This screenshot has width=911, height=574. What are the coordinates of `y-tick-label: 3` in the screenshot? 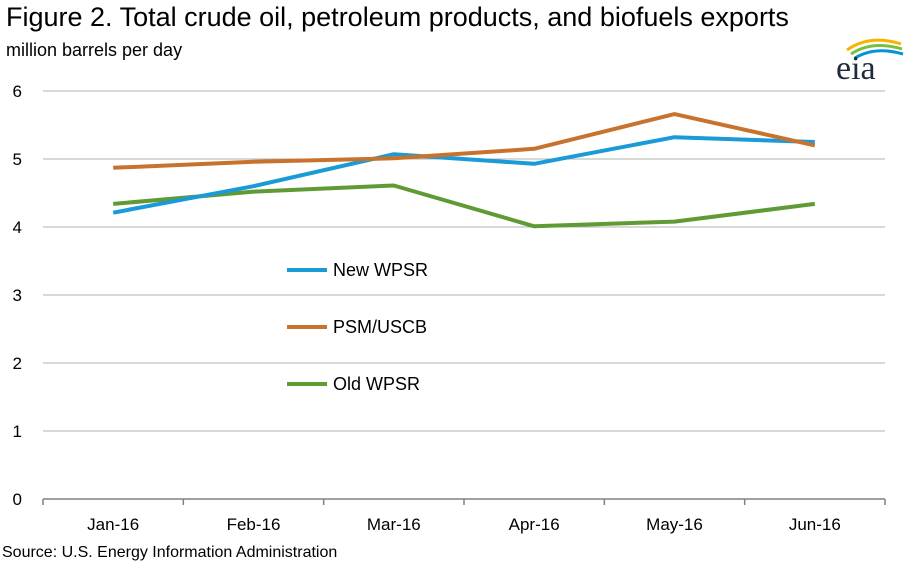 It's located at (17, 295).